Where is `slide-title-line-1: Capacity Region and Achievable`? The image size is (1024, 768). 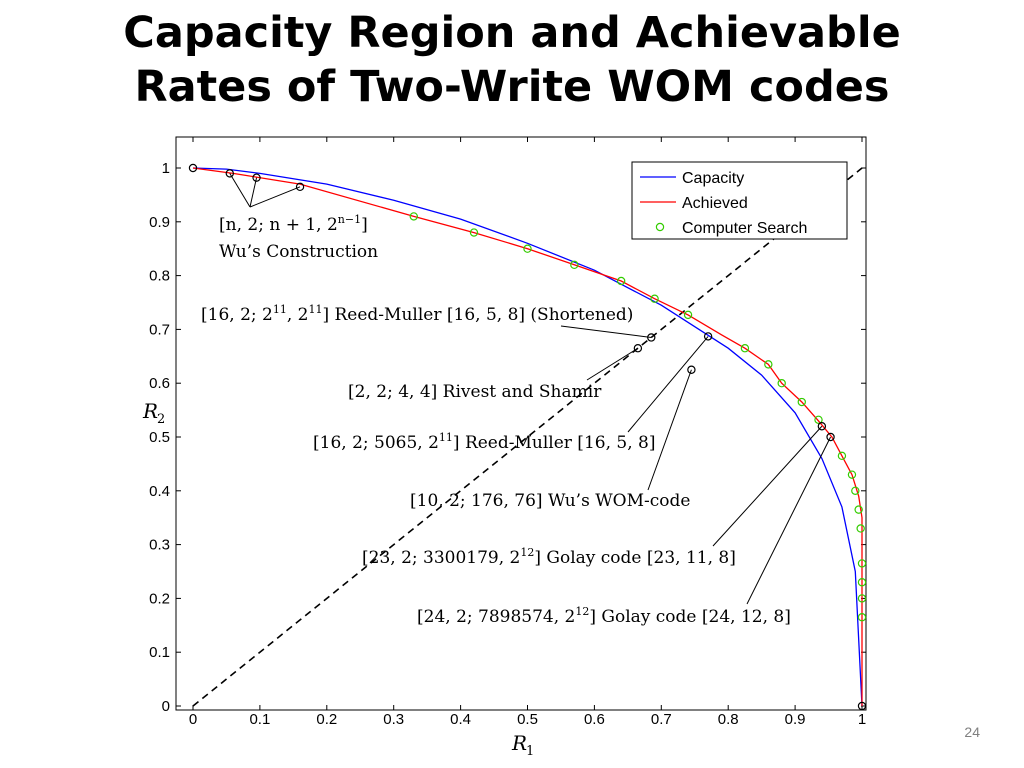 slide-title-line-1: Capacity Region and Achievable is located at coordinates (512, 33).